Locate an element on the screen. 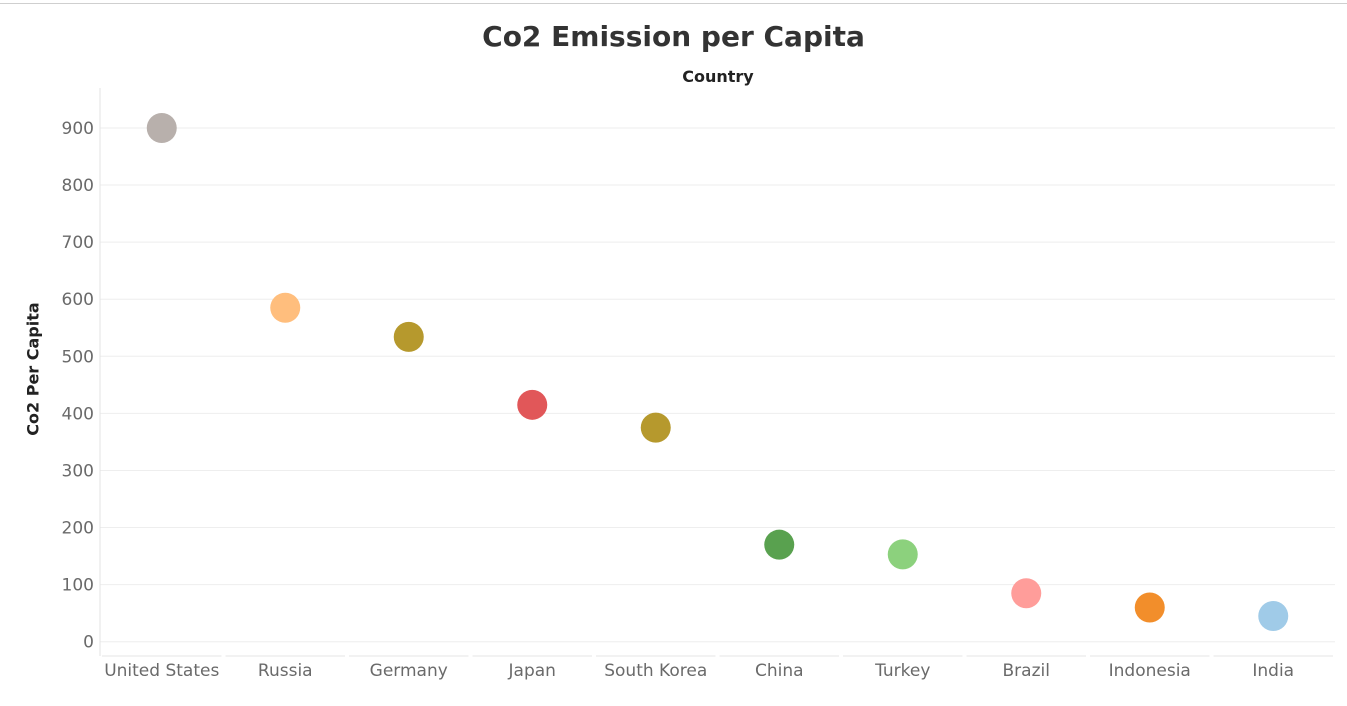 The height and width of the screenshot is (706, 1347). y-tick-label: 0 is located at coordinates (88, 643).